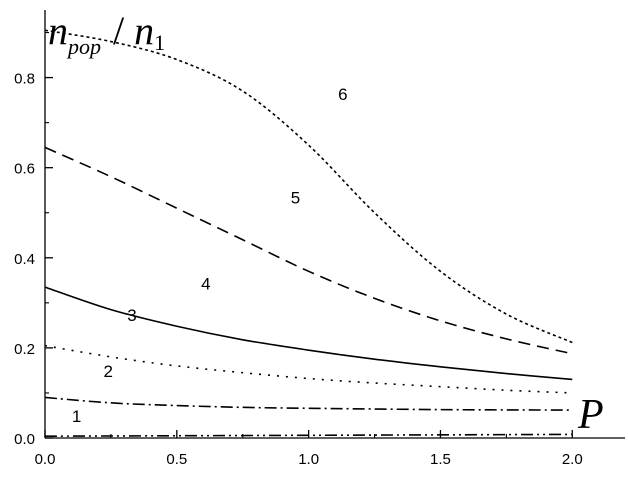 The image size is (628, 481). Describe the element at coordinates (176, 459) in the screenshot. I see `x-tick-label: 0.5` at that location.